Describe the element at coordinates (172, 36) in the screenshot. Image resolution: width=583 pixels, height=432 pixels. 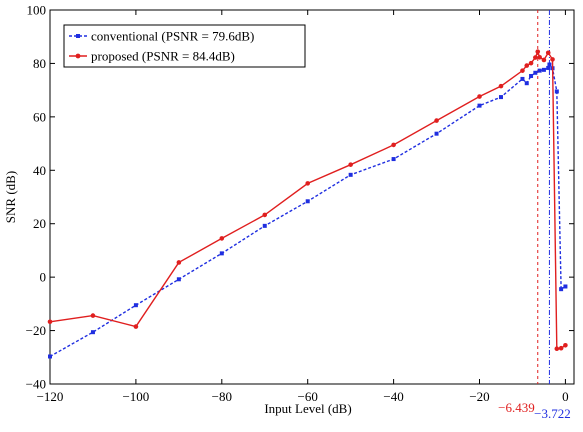
I see `legend-label-conventional: conventional (PSNR = 79.6dB)` at that location.